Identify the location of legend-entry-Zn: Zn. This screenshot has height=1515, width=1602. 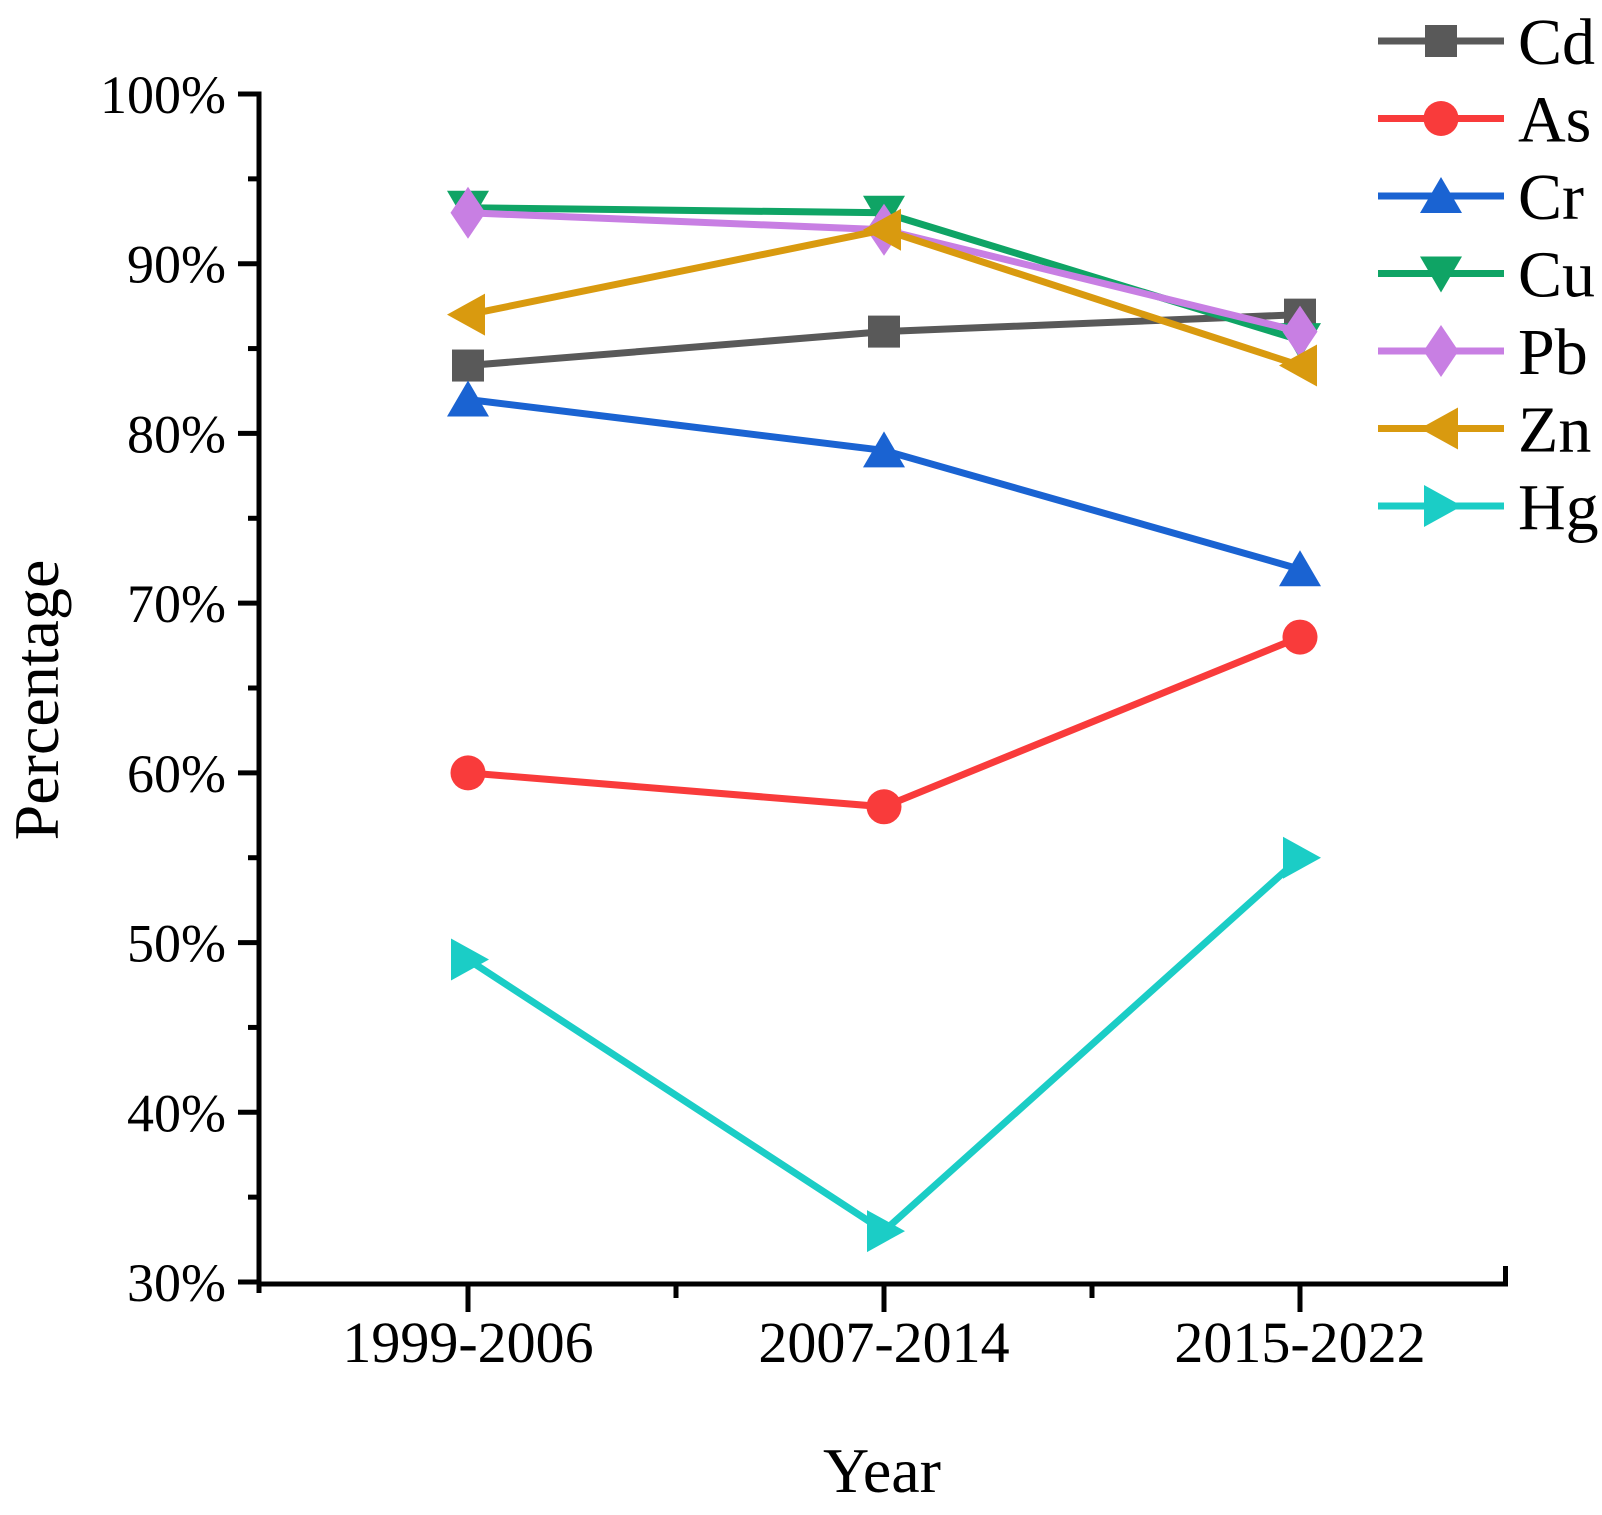
(1484, 430).